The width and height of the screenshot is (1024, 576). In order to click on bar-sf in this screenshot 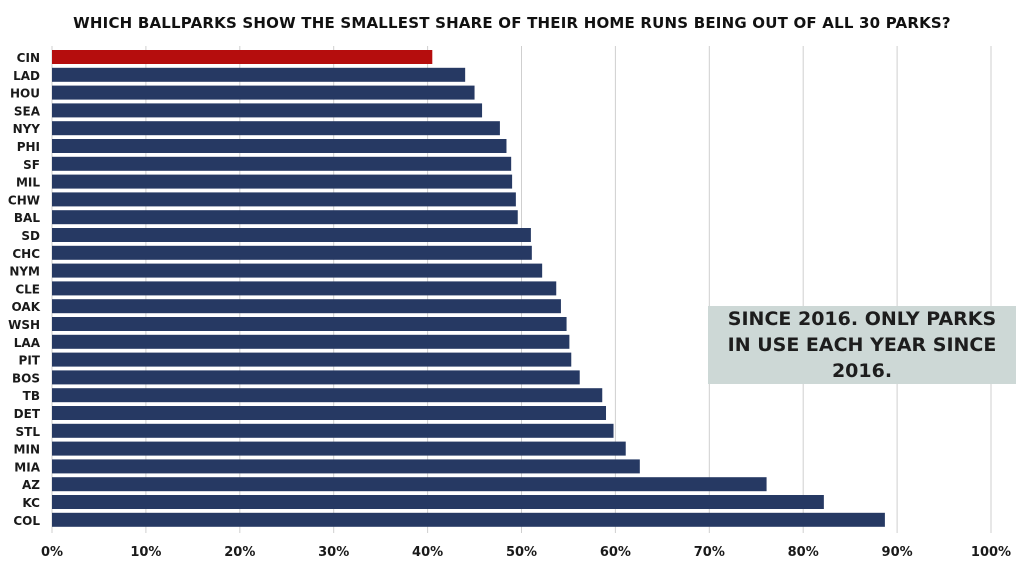, I will do `click(282, 163)`.